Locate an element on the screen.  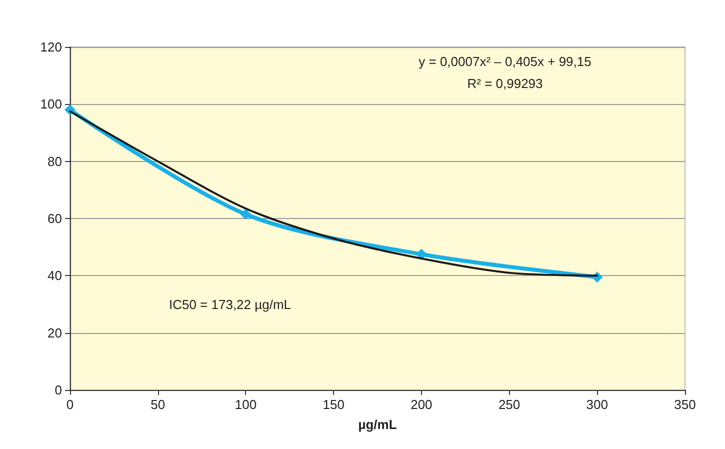
annotation: IC50 = 173,22 µg/mL is located at coordinates (230, 304).